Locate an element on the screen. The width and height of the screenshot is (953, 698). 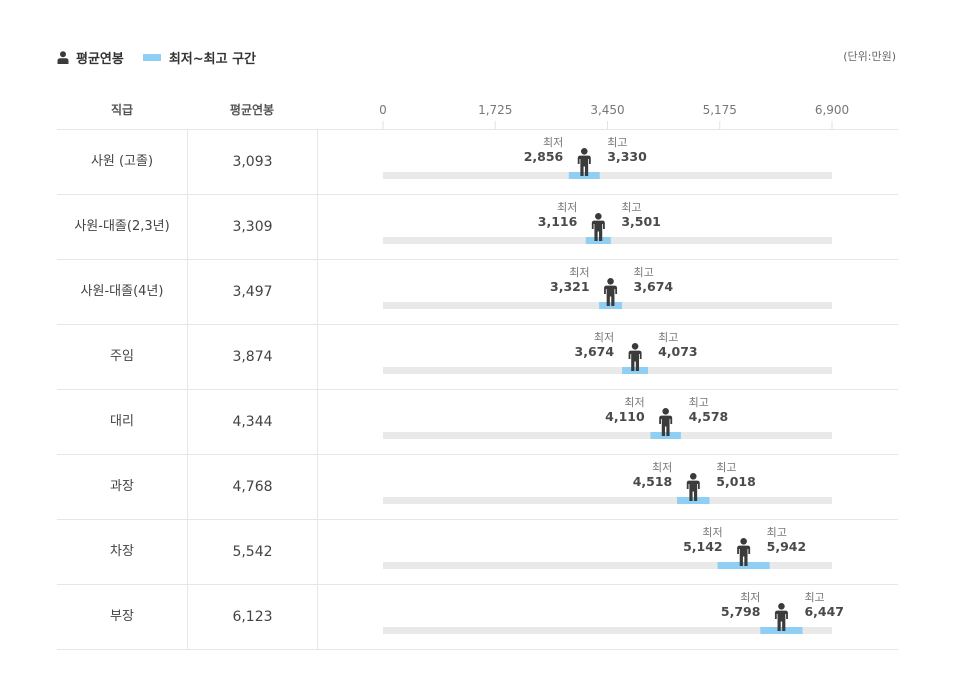
range-viz: 최저 5,142 최고 5,942 is located at coordinates (608, 552).